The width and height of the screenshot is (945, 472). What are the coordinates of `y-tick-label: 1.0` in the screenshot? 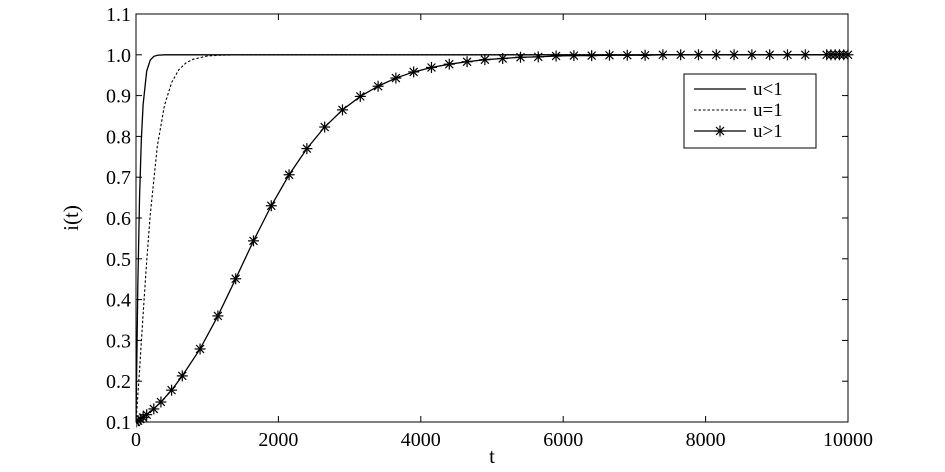 It's located at (118, 56).